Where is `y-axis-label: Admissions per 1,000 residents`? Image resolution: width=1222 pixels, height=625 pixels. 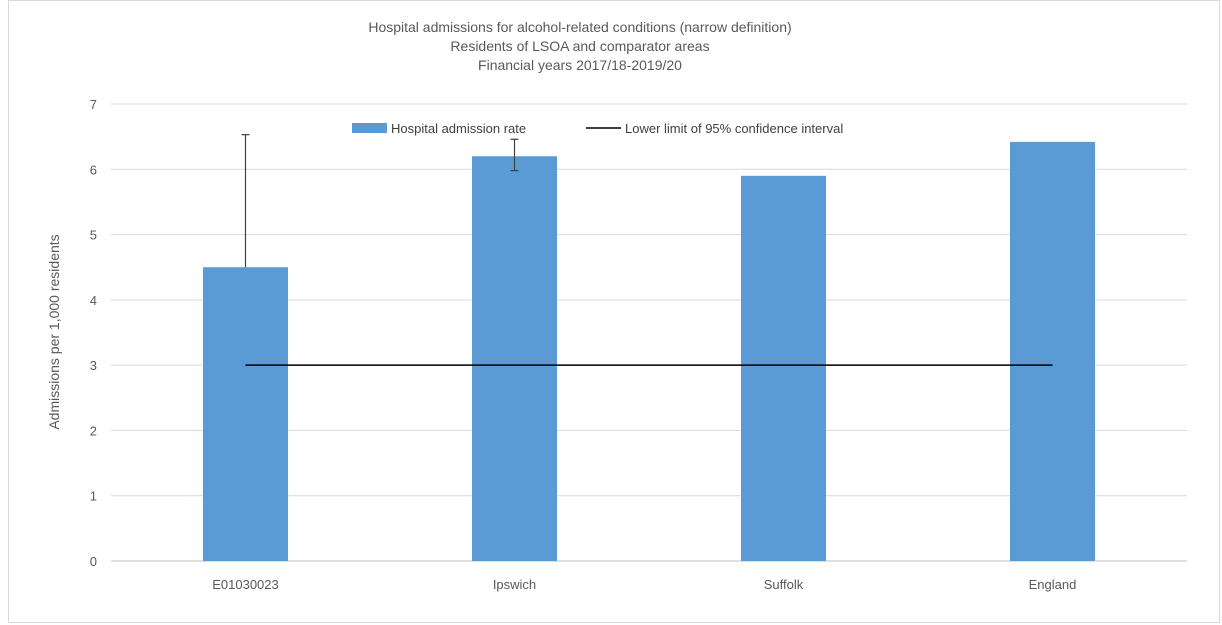
y-axis-label: Admissions per 1,000 residents is located at coordinates (54, 331).